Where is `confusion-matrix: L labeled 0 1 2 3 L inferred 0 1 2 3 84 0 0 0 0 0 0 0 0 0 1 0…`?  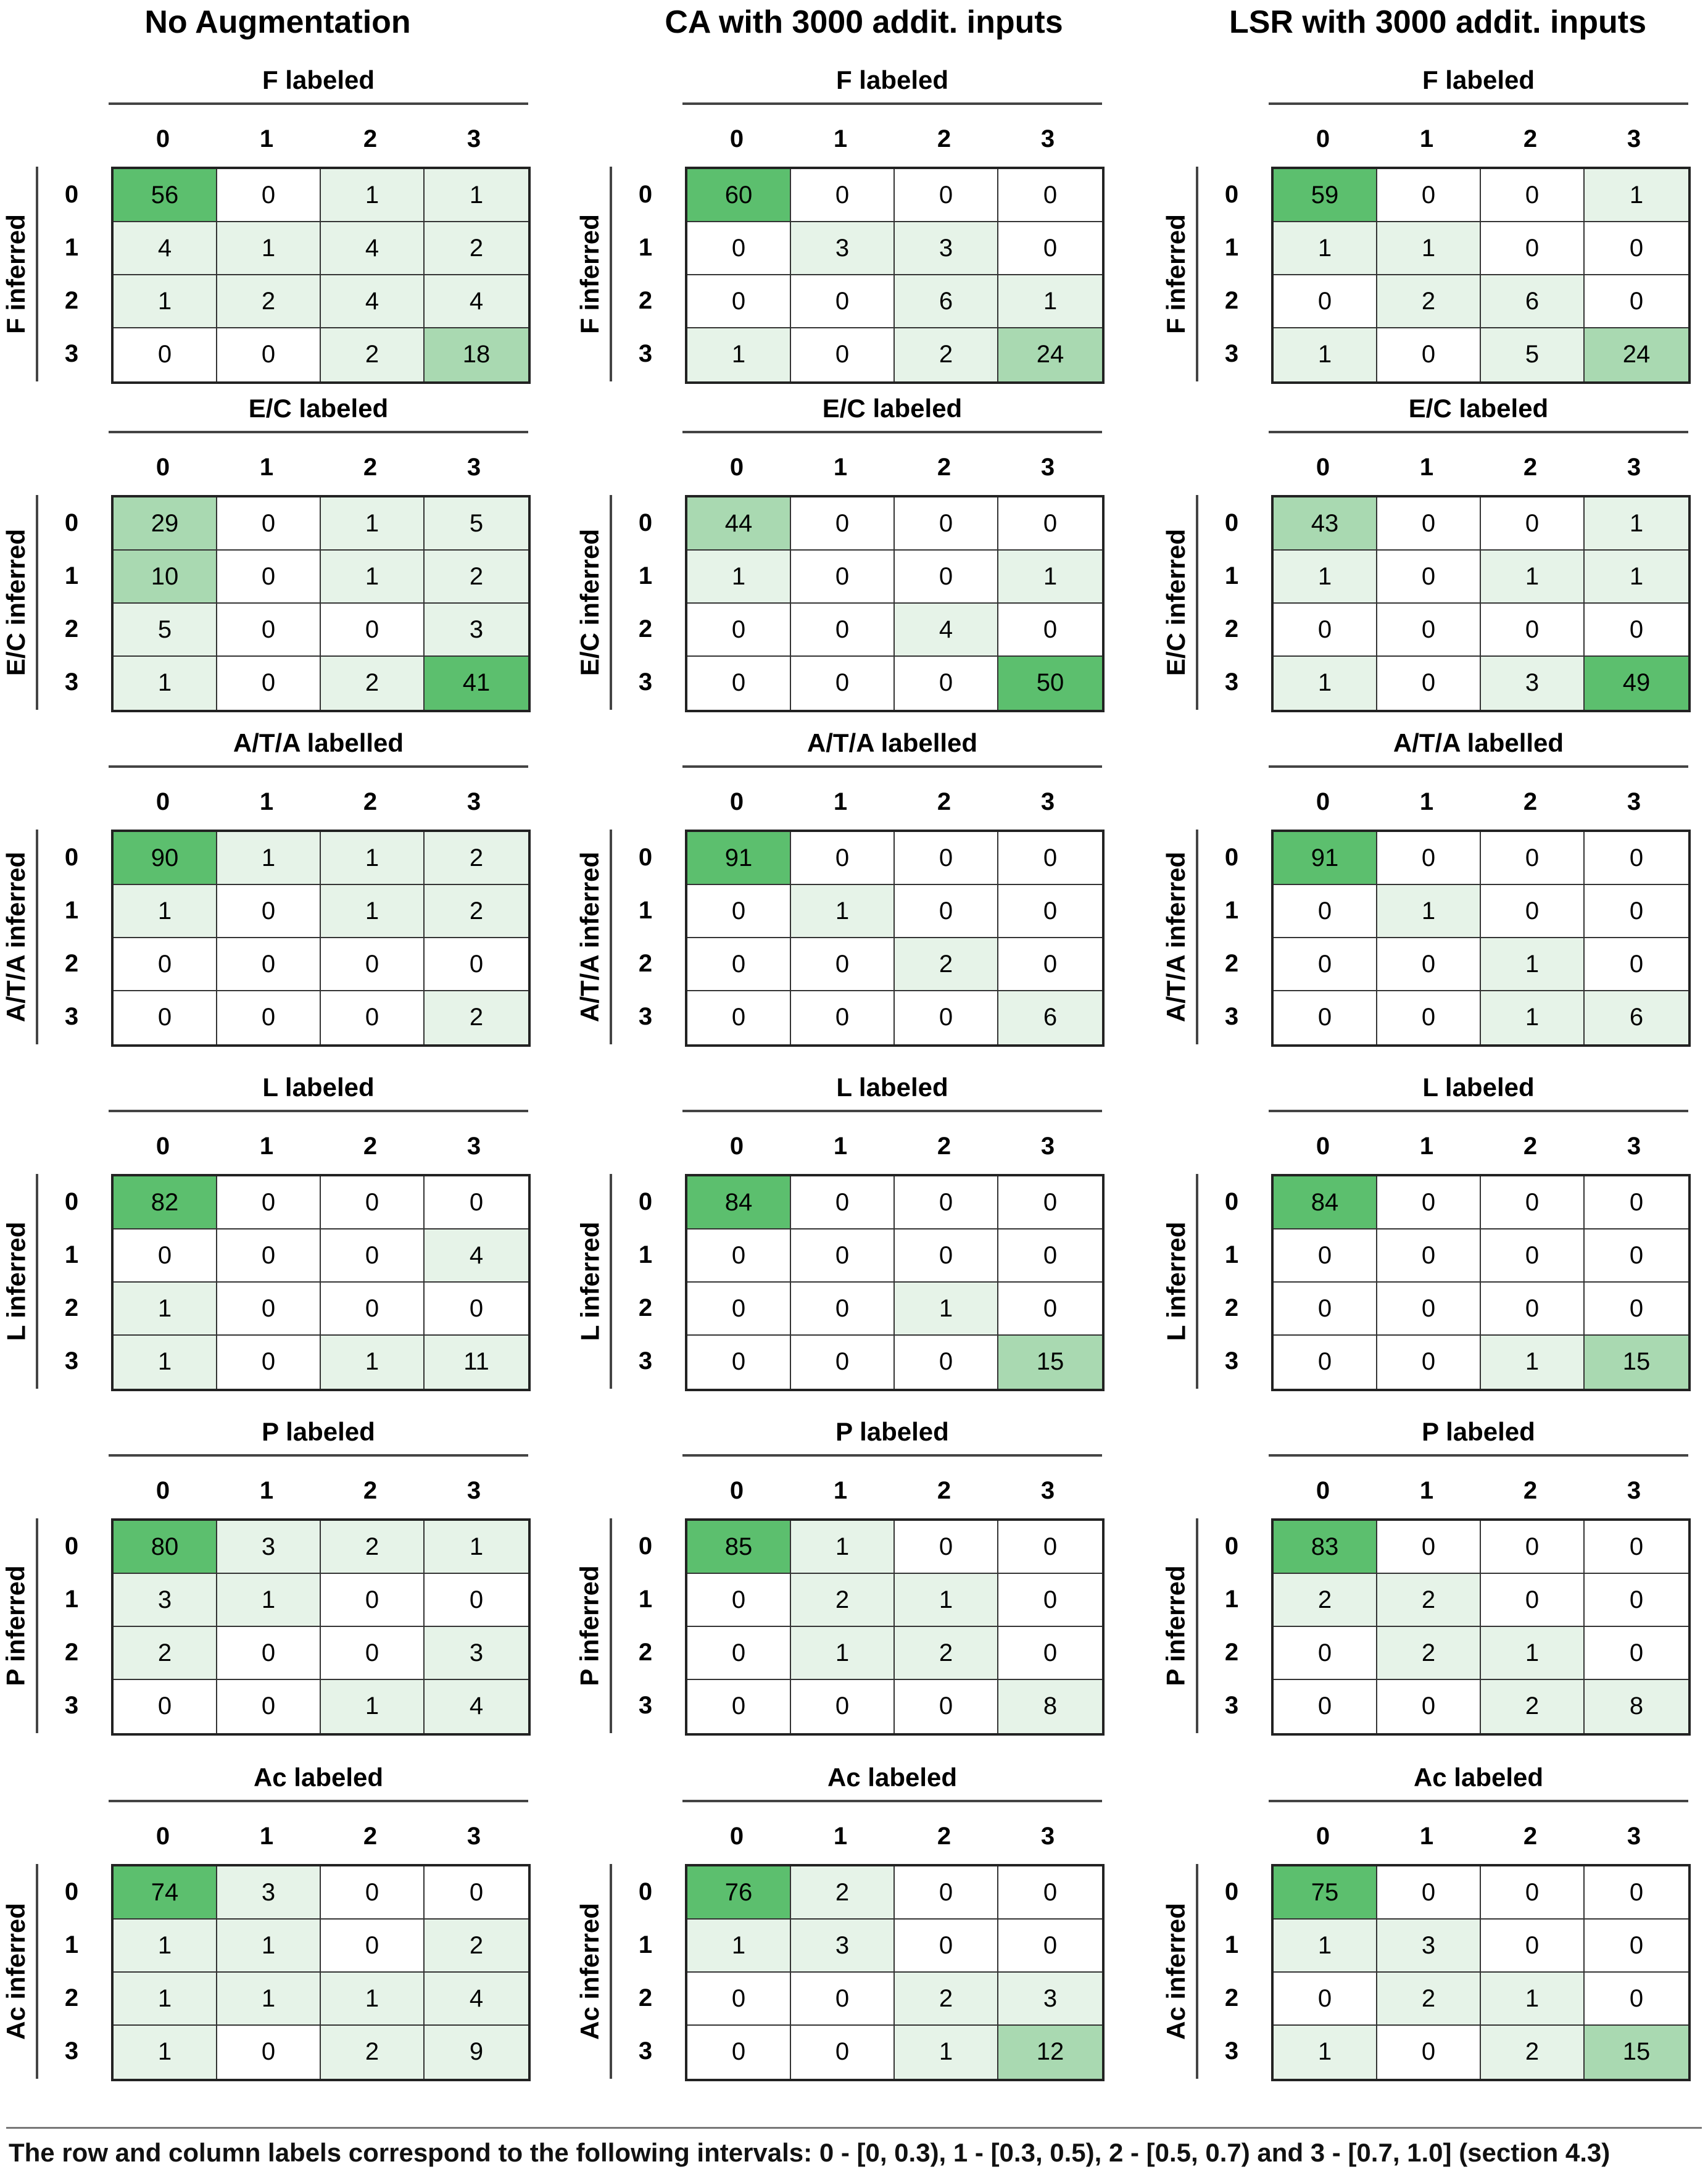 confusion-matrix: L labeled 0 1 2 3 L inferred 0 1 2 3 84 0 0 0 0 0 0 0 0 0 1 0… is located at coordinates (851, 1235).